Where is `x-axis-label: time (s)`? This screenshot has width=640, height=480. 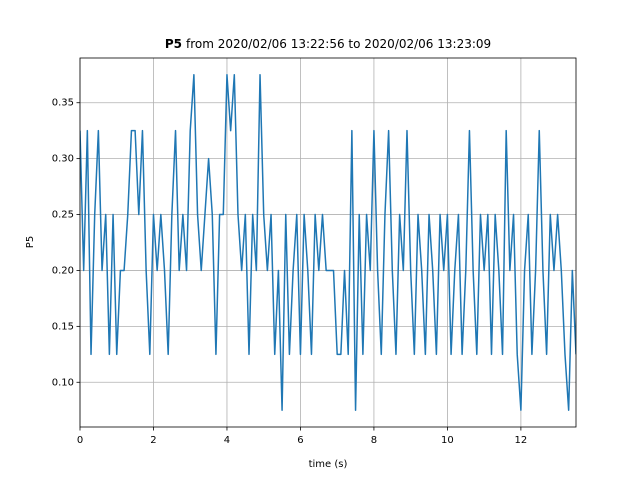
x-axis-label: time (s) is located at coordinates (328, 464).